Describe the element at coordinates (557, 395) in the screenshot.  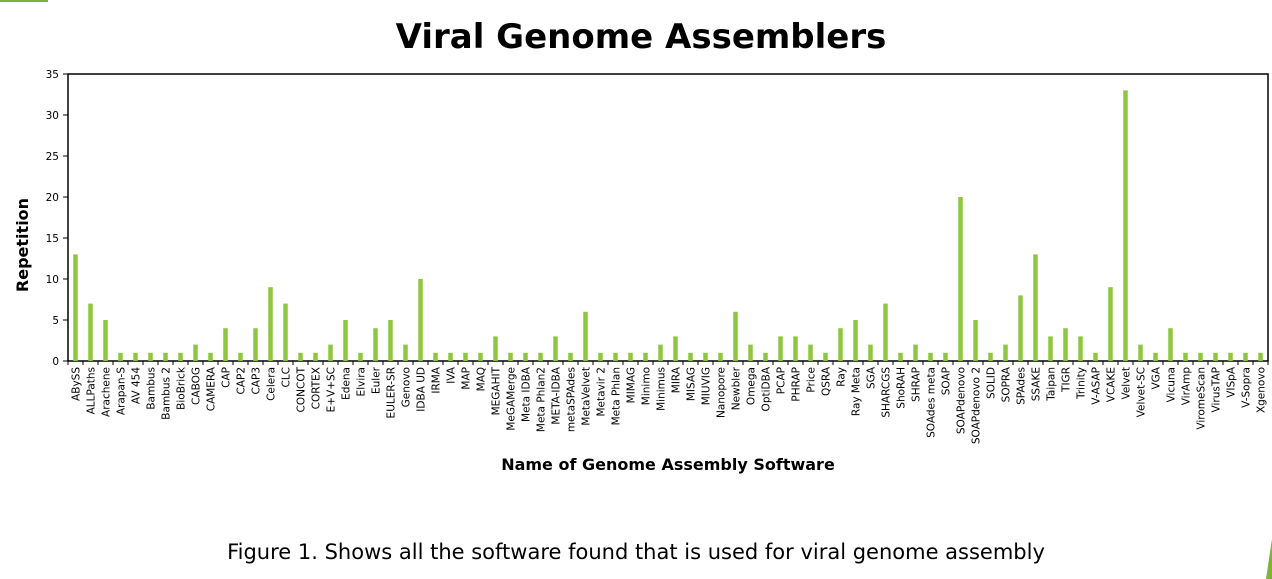
I see `x-tick-label: META-IDBA` at that location.